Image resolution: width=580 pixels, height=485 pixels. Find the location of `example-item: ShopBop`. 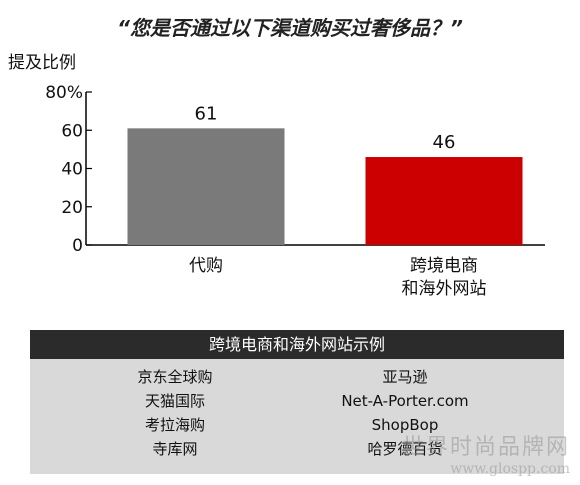

example-item: ShopBop is located at coordinates (405, 425).